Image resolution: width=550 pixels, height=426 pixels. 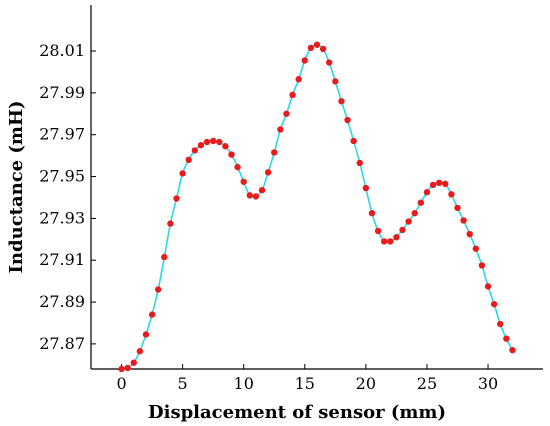 What do you see at coordinates (62, 343) in the screenshot?
I see `y-tick-label: 27.87` at bounding box center [62, 343].